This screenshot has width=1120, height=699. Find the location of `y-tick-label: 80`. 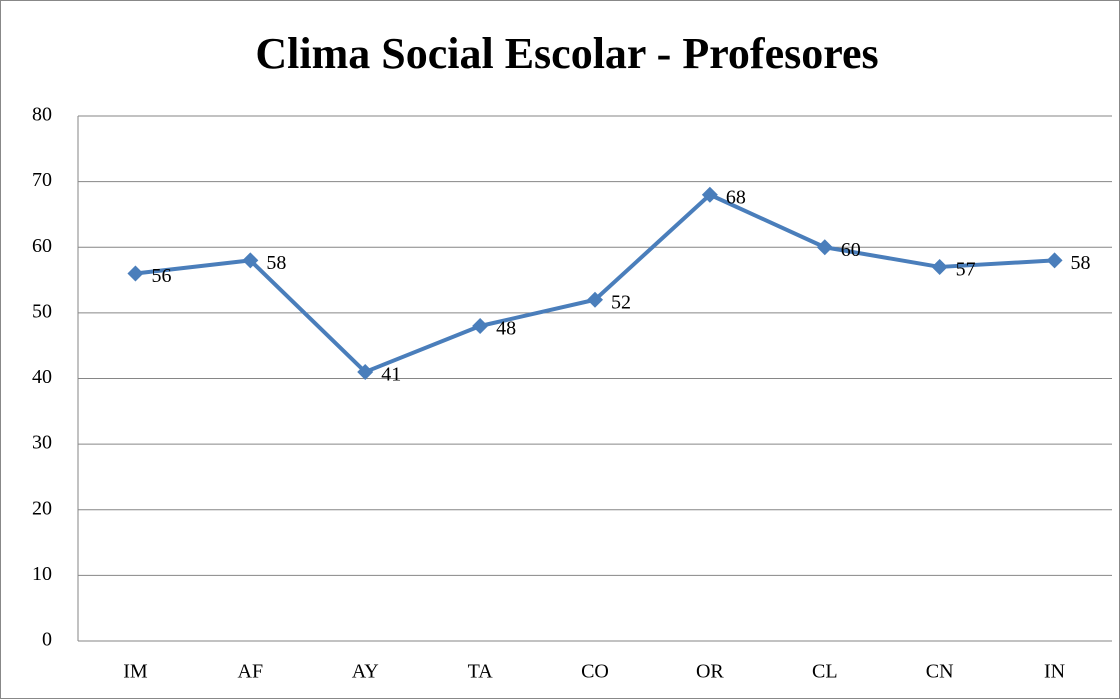

y-tick-label: 80 is located at coordinates (42, 115).